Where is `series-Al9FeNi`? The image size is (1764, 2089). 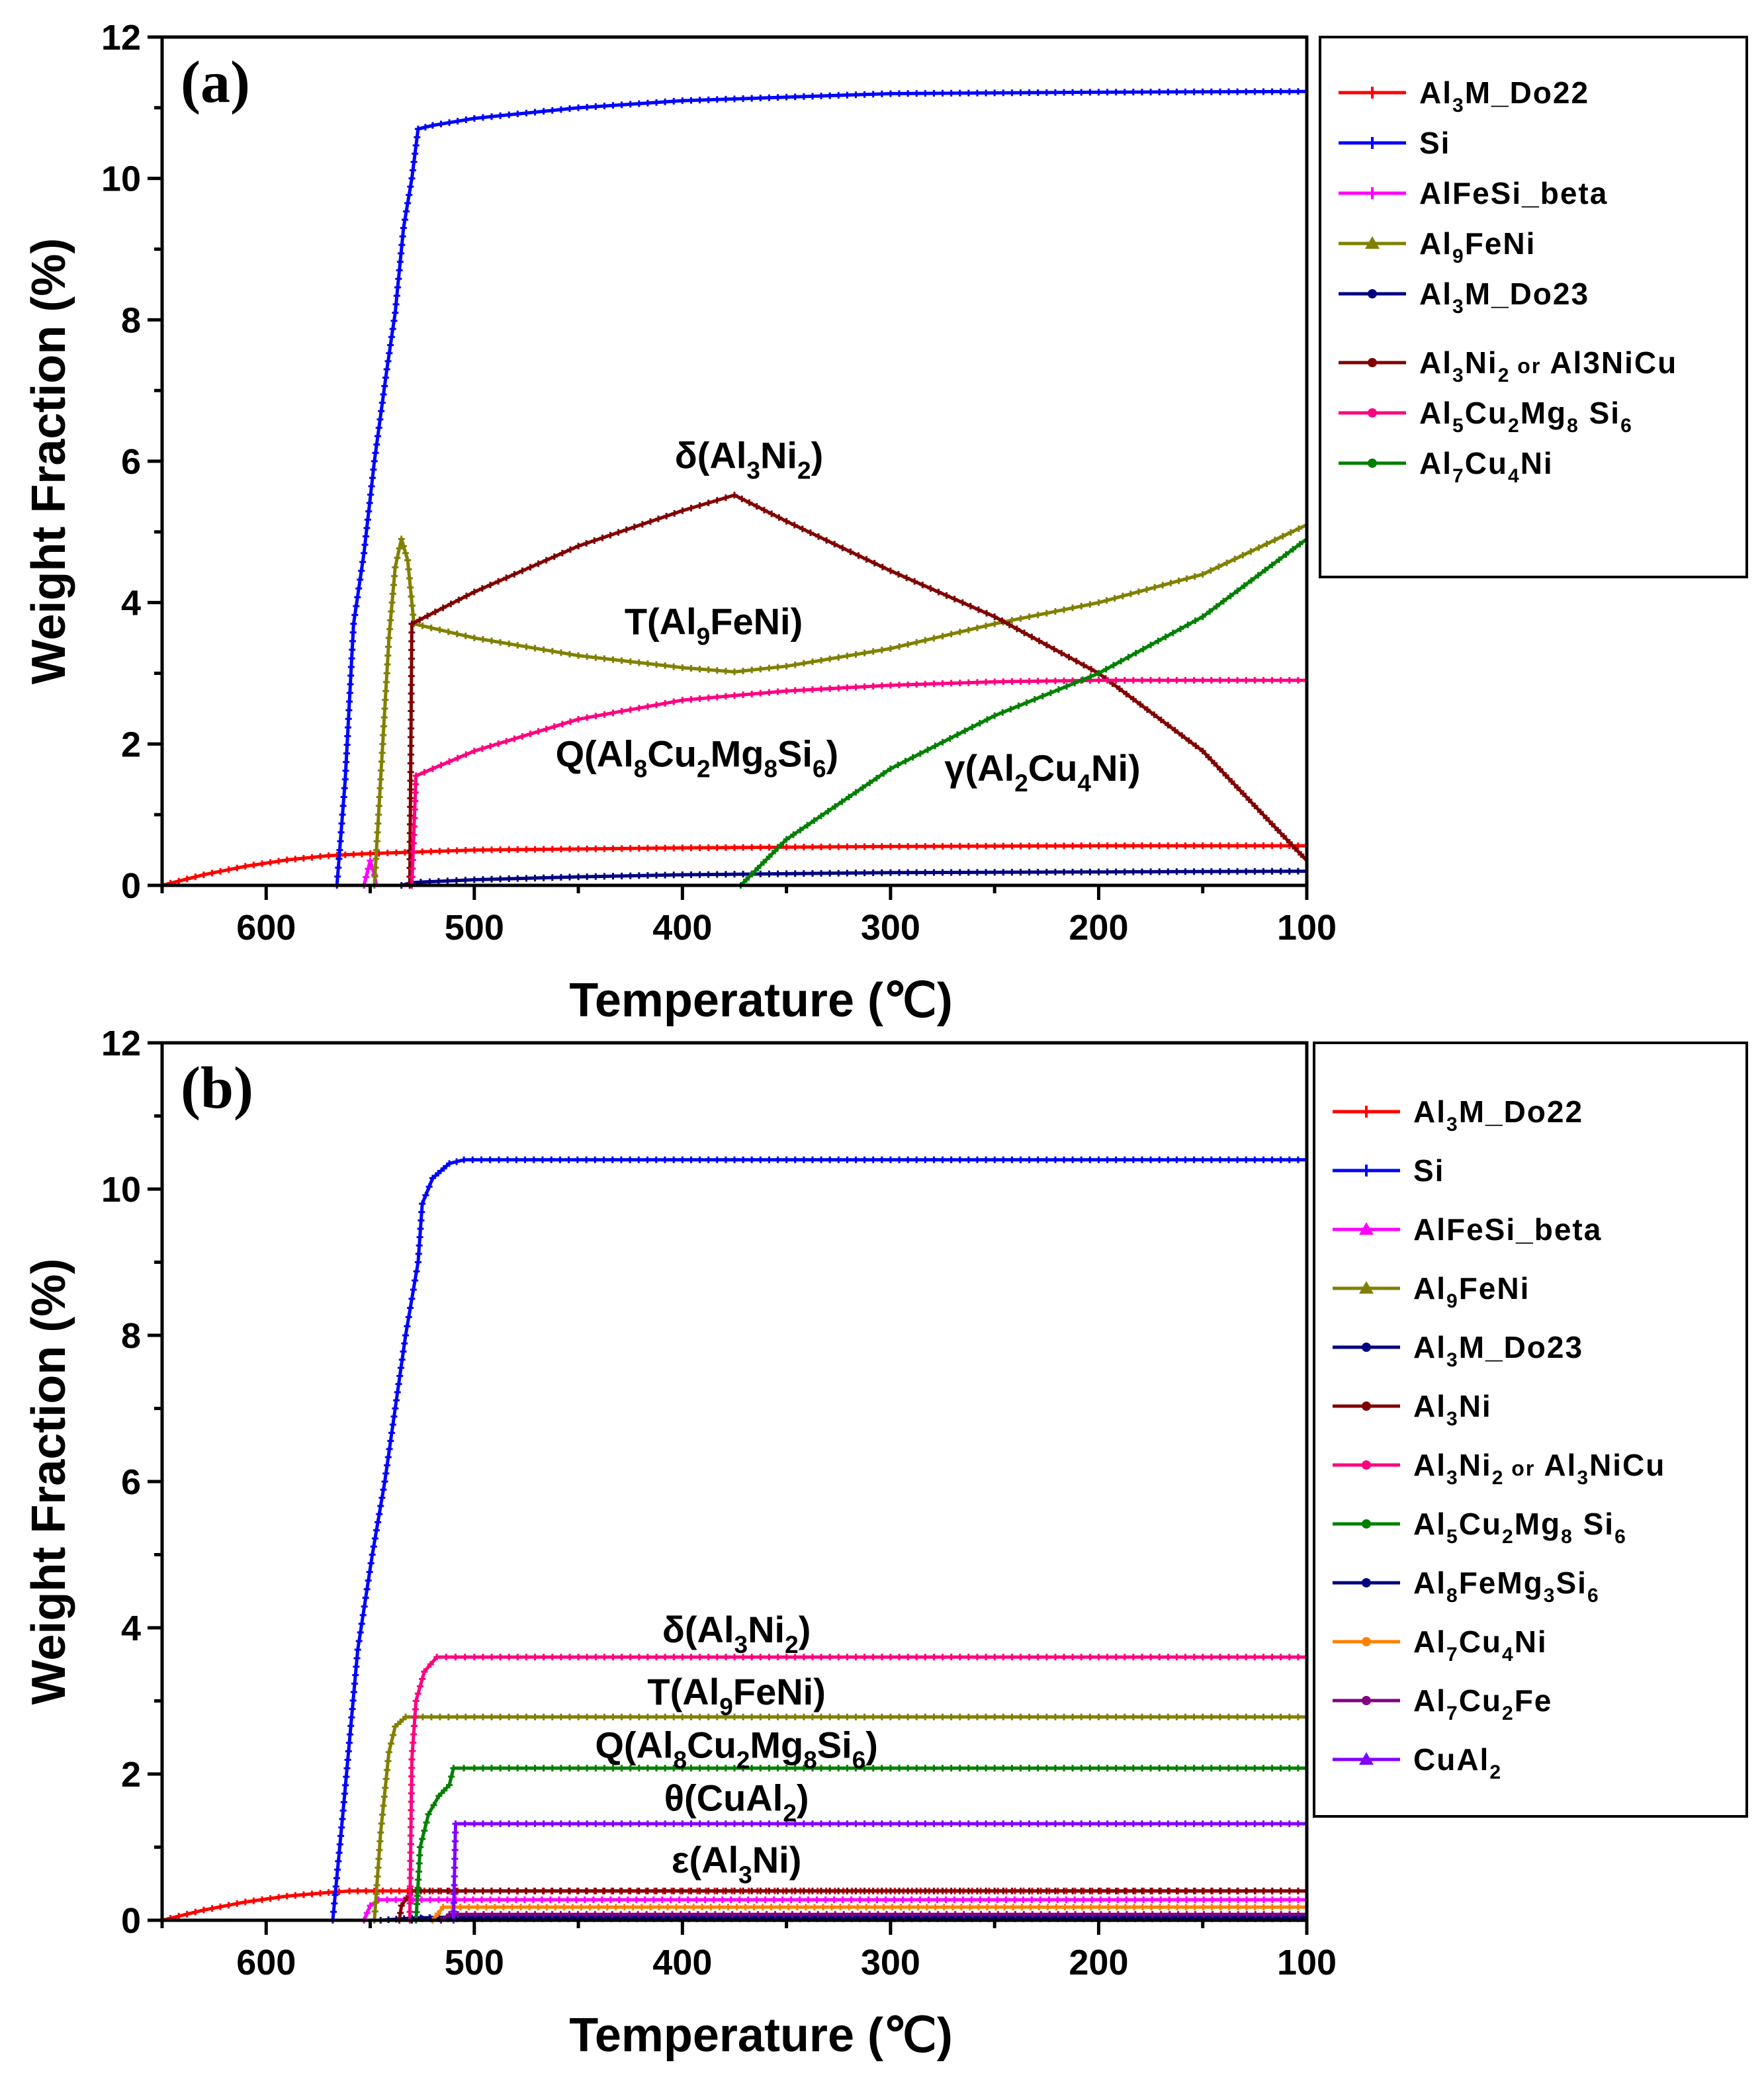 series-Al9FeNi is located at coordinates (839, 706).